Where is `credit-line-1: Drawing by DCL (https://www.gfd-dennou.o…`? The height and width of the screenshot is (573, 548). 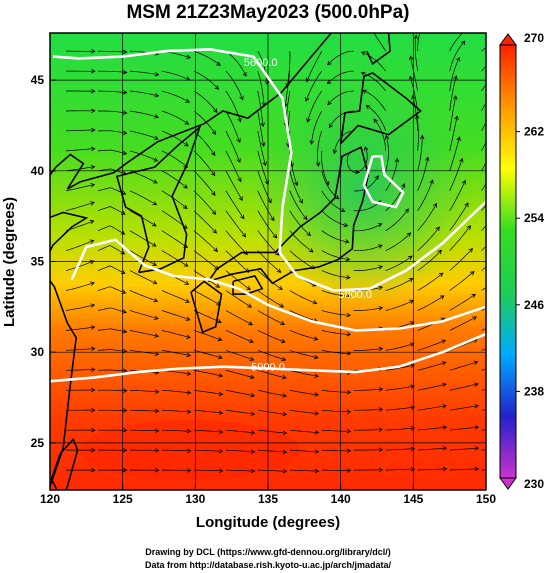 credit-line-1: Drawing by DCL (https://www.gfd-dennou.o… is located at coordinates (268, 552).